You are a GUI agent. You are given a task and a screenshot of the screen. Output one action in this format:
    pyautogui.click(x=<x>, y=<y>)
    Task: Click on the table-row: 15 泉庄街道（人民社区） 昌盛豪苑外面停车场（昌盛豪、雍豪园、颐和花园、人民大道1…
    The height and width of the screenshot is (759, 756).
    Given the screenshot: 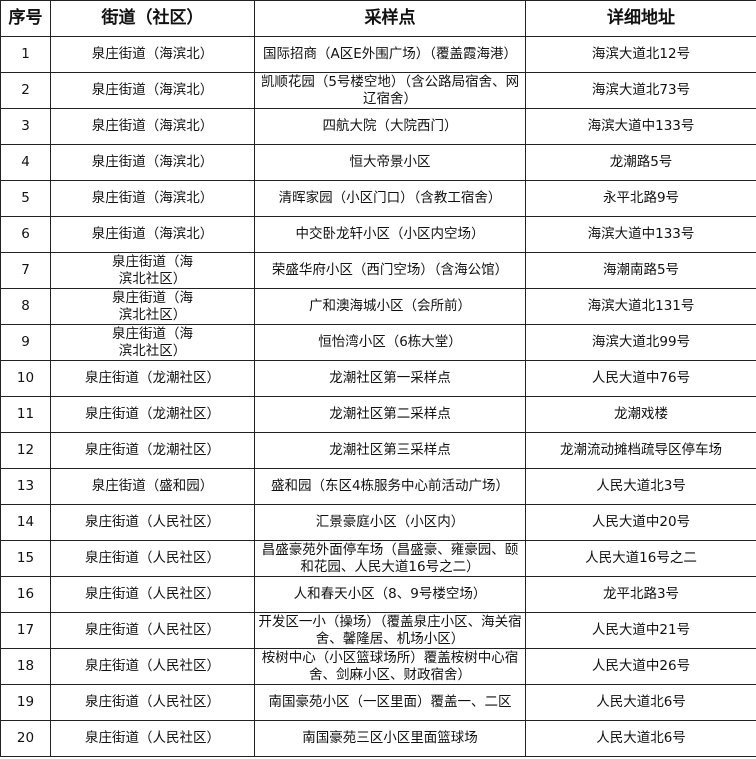 What is the action you would take?
    pyautogui.click(x=378, y=558)
    